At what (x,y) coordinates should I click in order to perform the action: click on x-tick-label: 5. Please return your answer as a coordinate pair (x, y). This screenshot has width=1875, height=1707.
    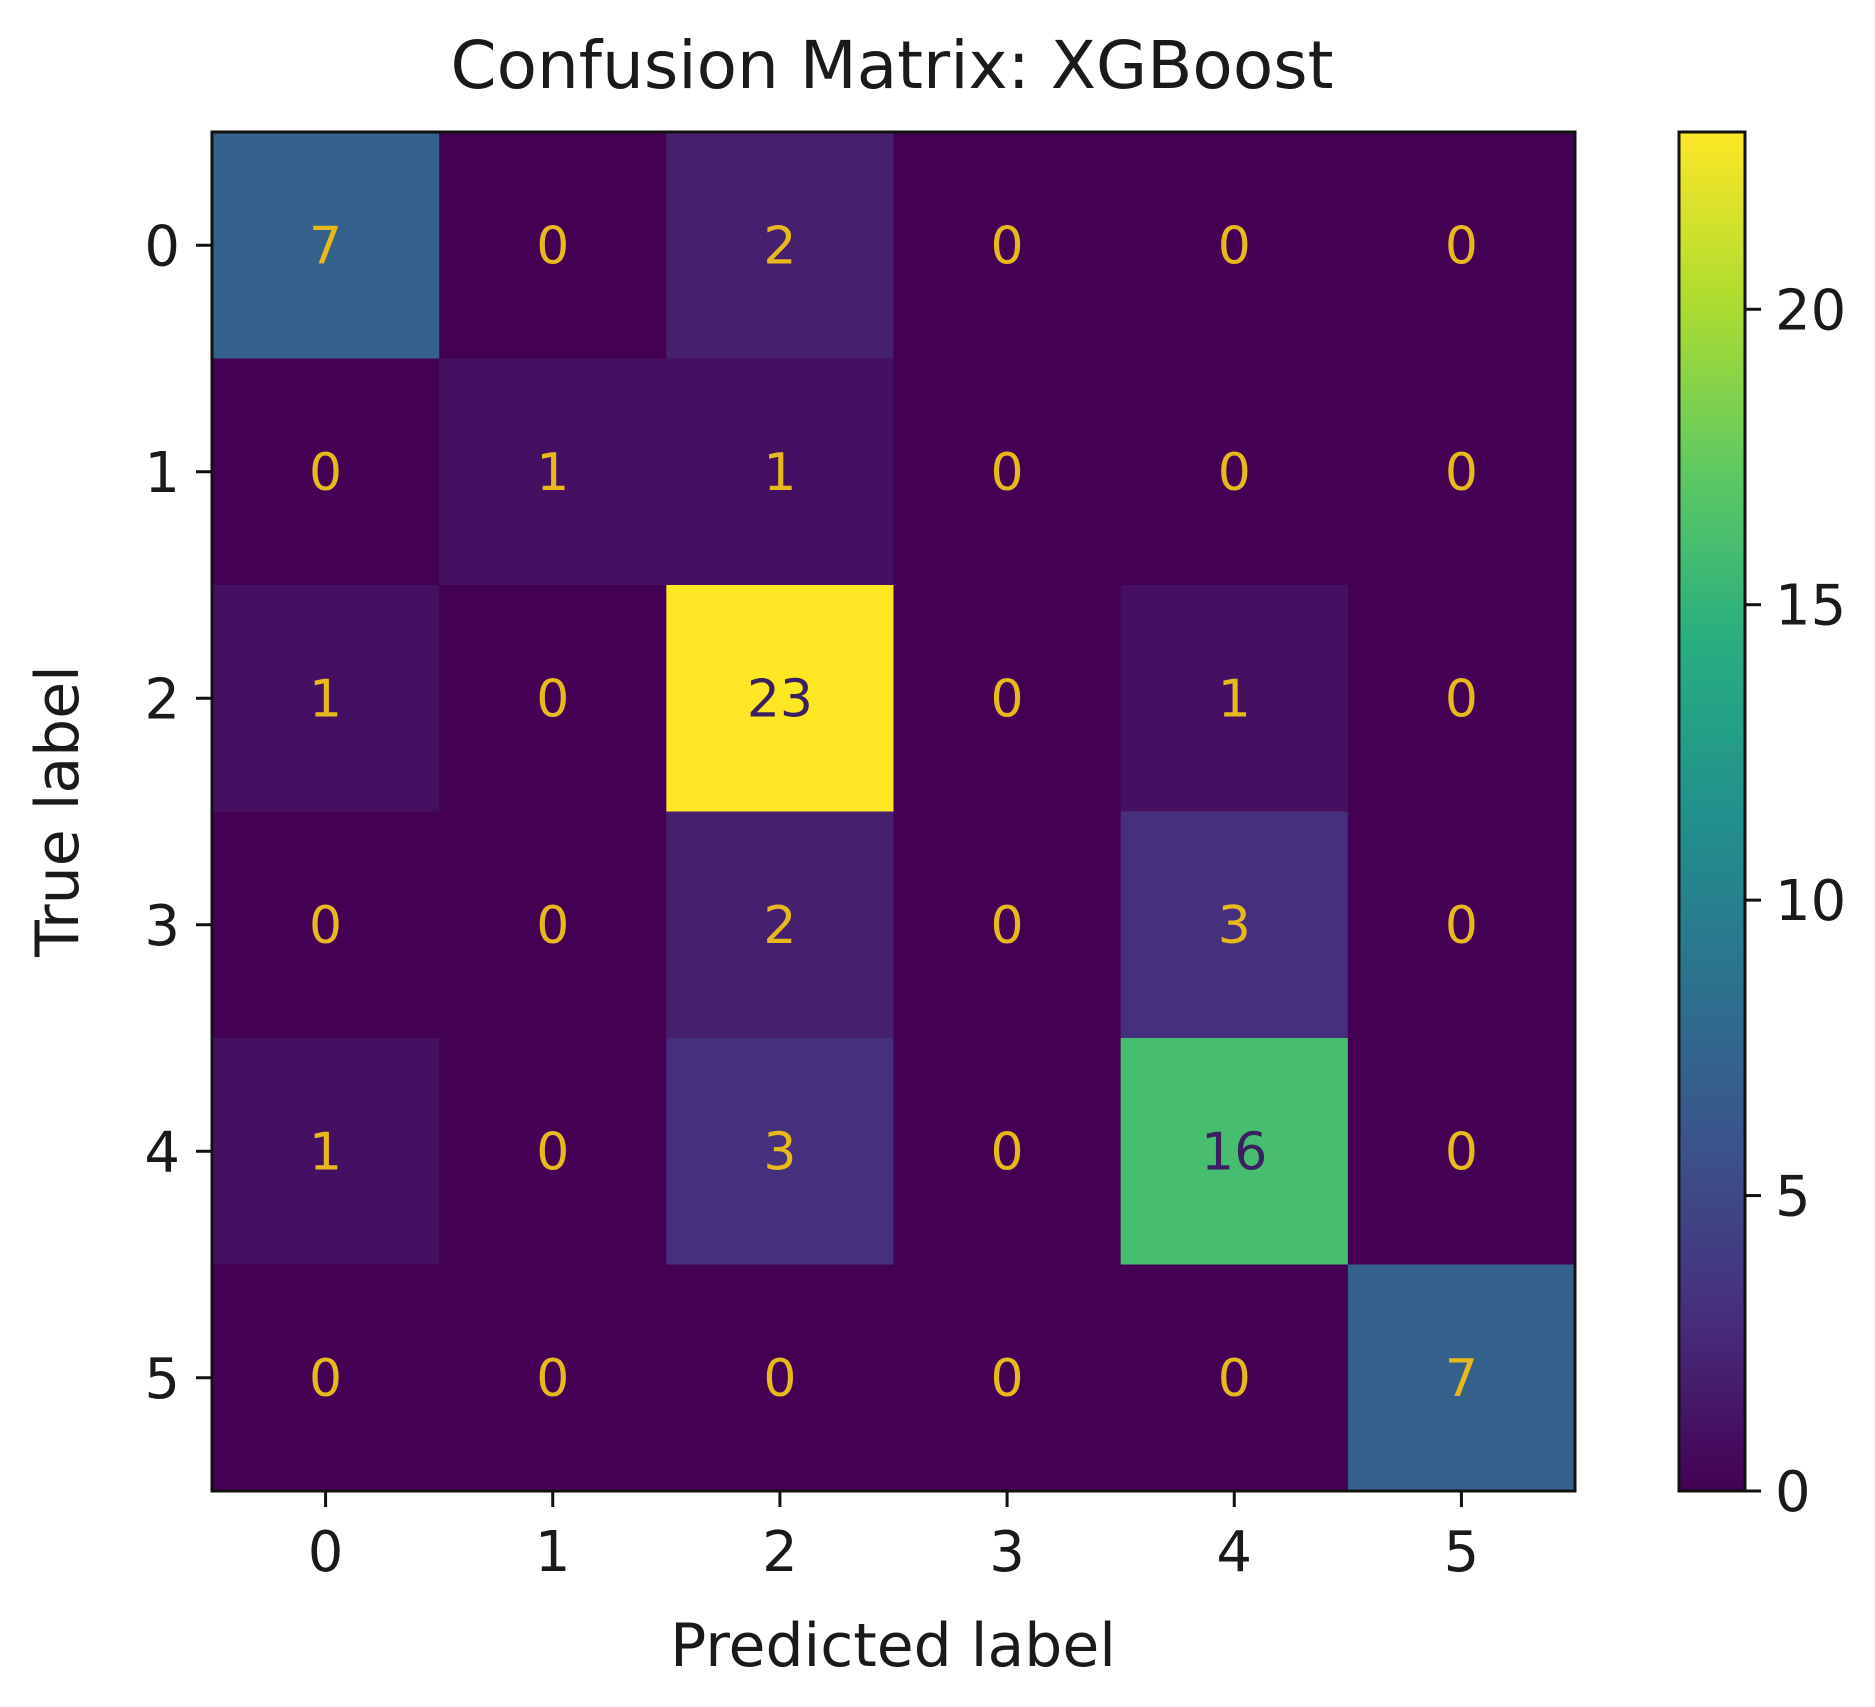
    Looking at the image, I should click on (1462, 1552).